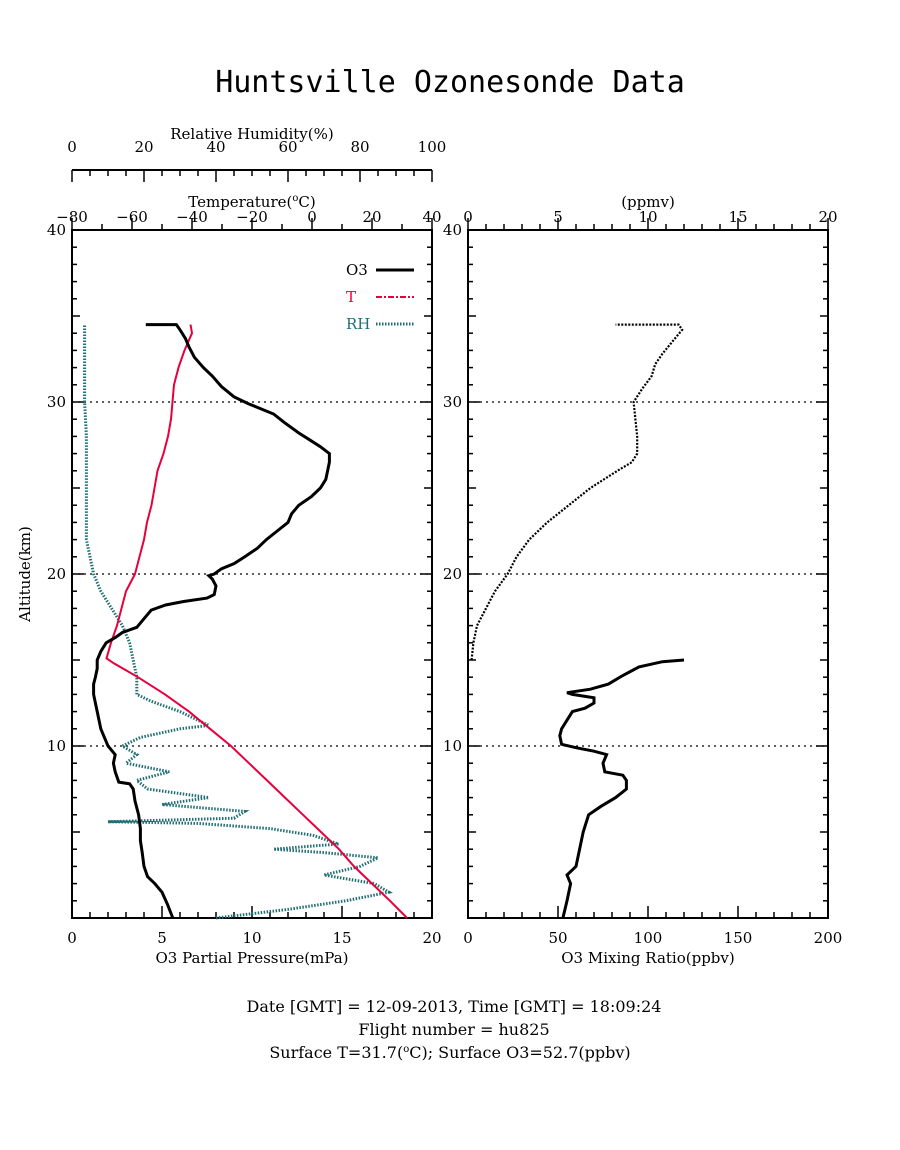 The image size is (900, 1150). Describe the element at coordinates (162, 938) in the screenshot. I see `o3-x-tick-label: 5` at that location.